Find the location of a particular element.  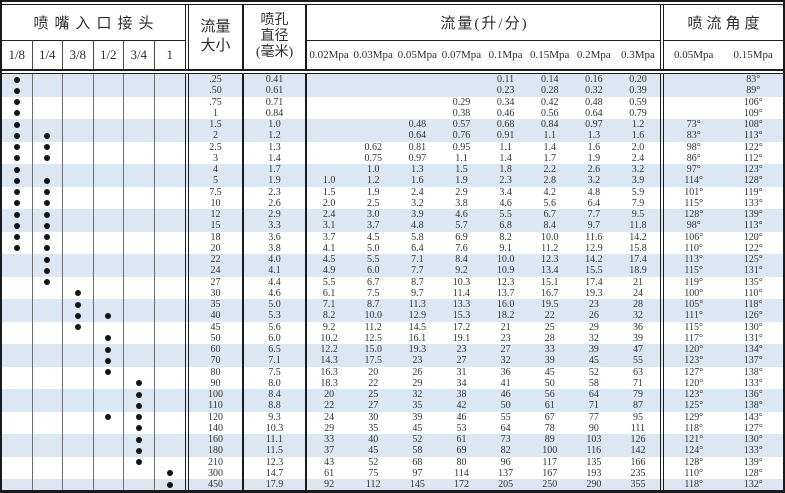

flow-group-header: 流量(升/分) is located at coordinates (484, 24).